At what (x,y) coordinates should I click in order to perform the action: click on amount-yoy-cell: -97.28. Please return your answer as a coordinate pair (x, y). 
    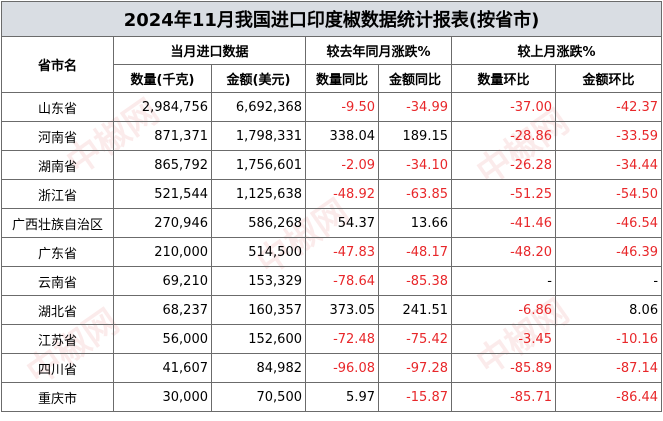
    Looking at the image, I should click on (415, 368).